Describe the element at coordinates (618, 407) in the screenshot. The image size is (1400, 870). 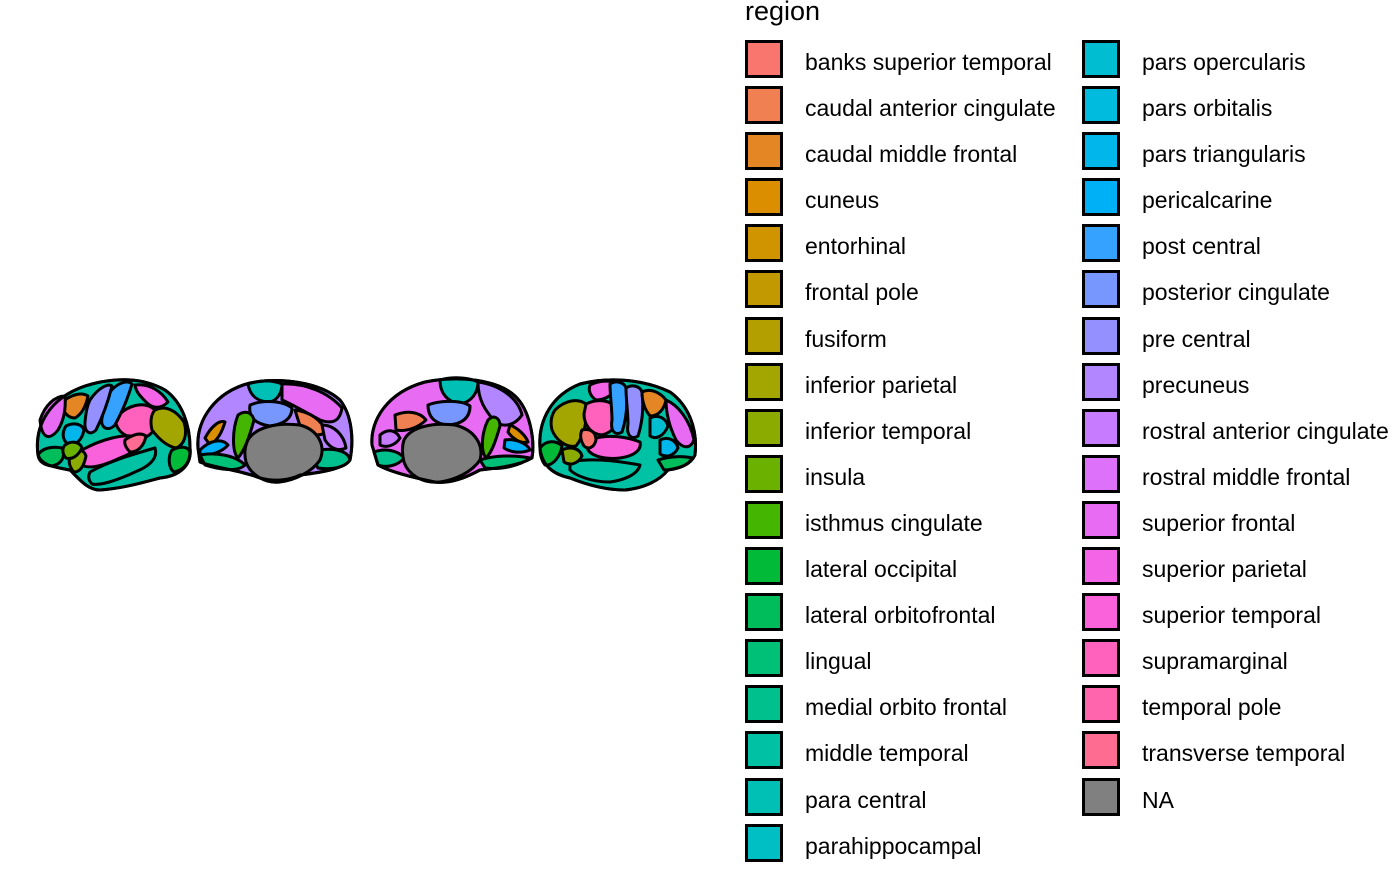
I see `region-post-central-r` at that location.